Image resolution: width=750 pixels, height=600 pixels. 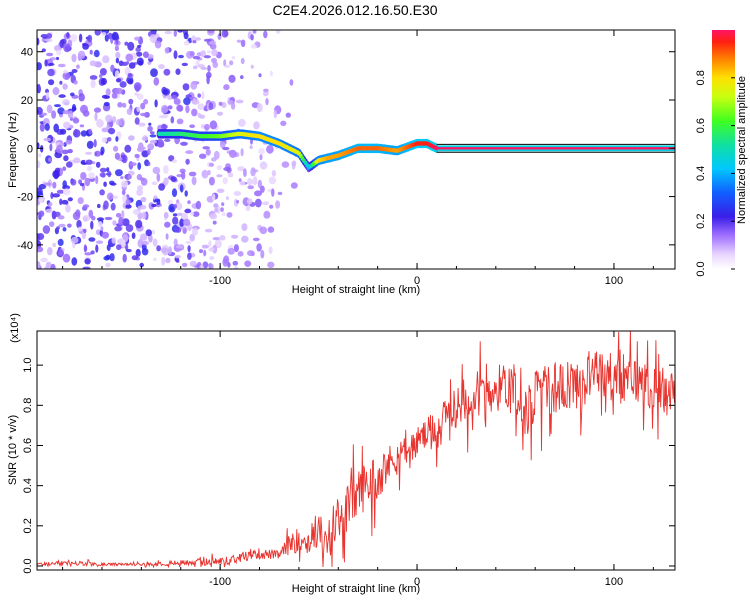 What do you see at coordinates (701, 125) in the screenshot?
I see `colorbar-tick-label: 0.6` at bounding box center [701, 125].